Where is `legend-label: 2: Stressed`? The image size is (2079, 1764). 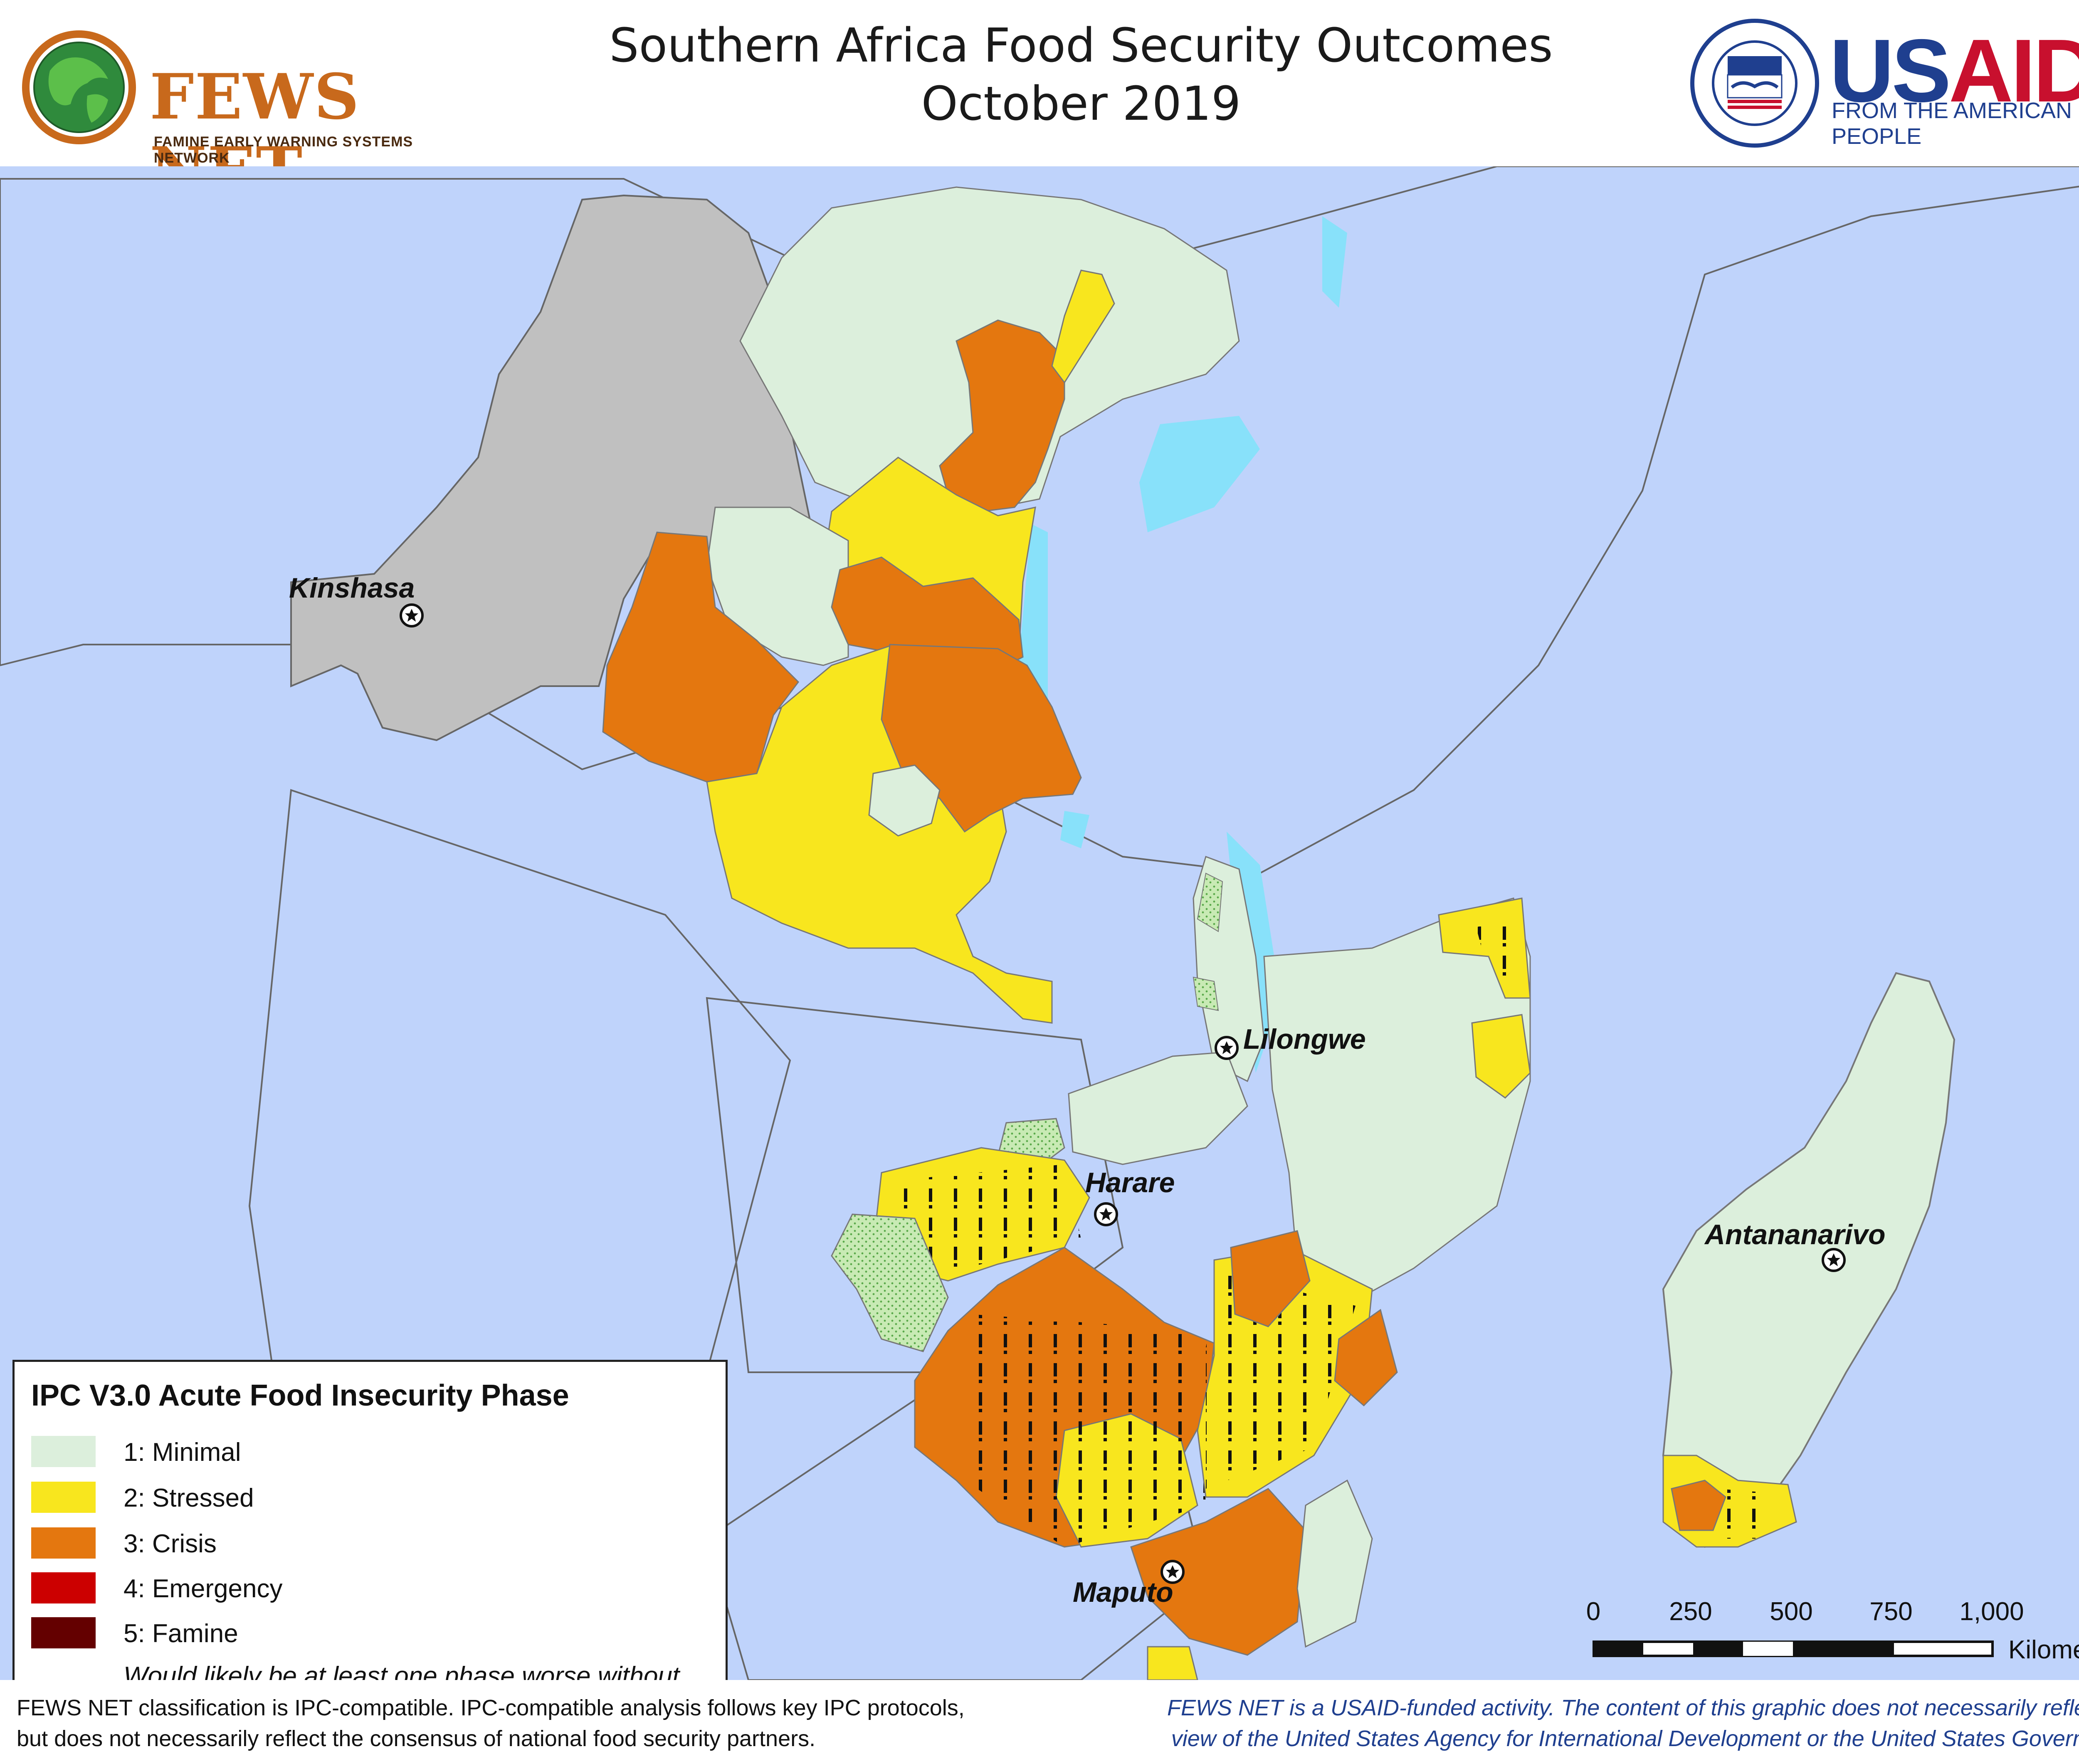 legend-label: 2: Stressed is located at coordinates (188, 1498).